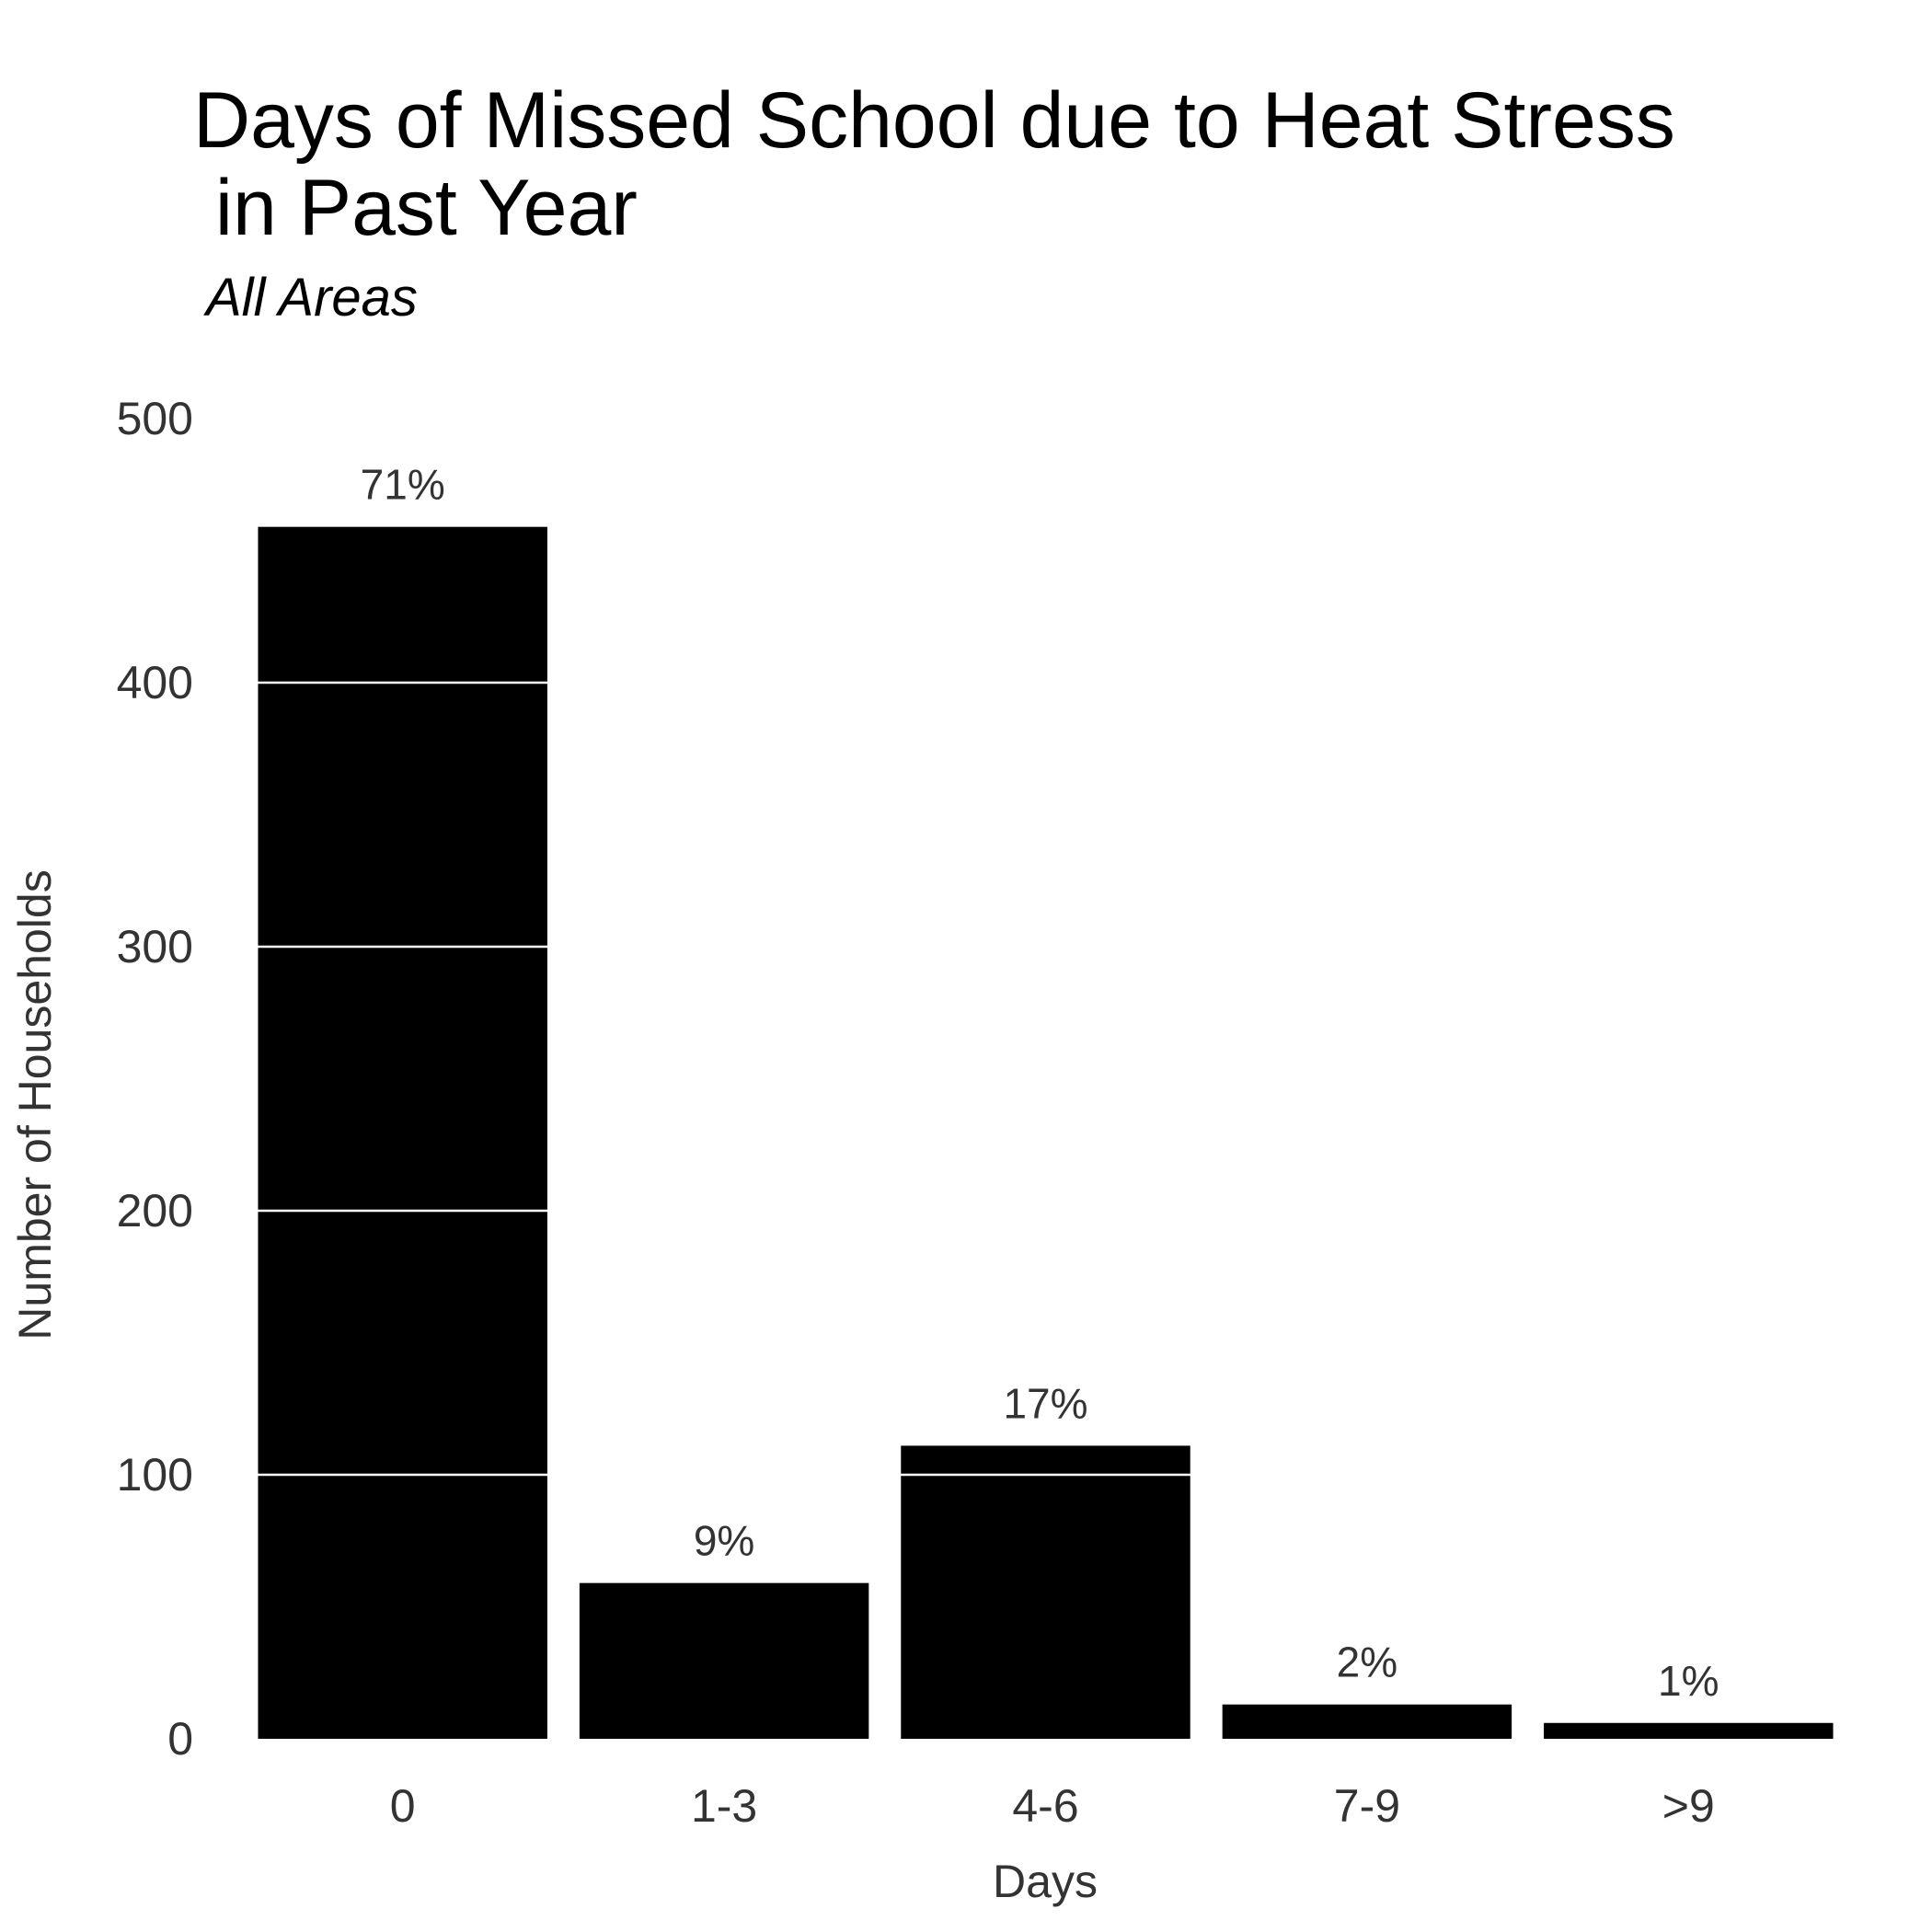  Describe the element at coordinates (1045, 1881) in the screenshot. I see `x-axis-title: Days` at that location.